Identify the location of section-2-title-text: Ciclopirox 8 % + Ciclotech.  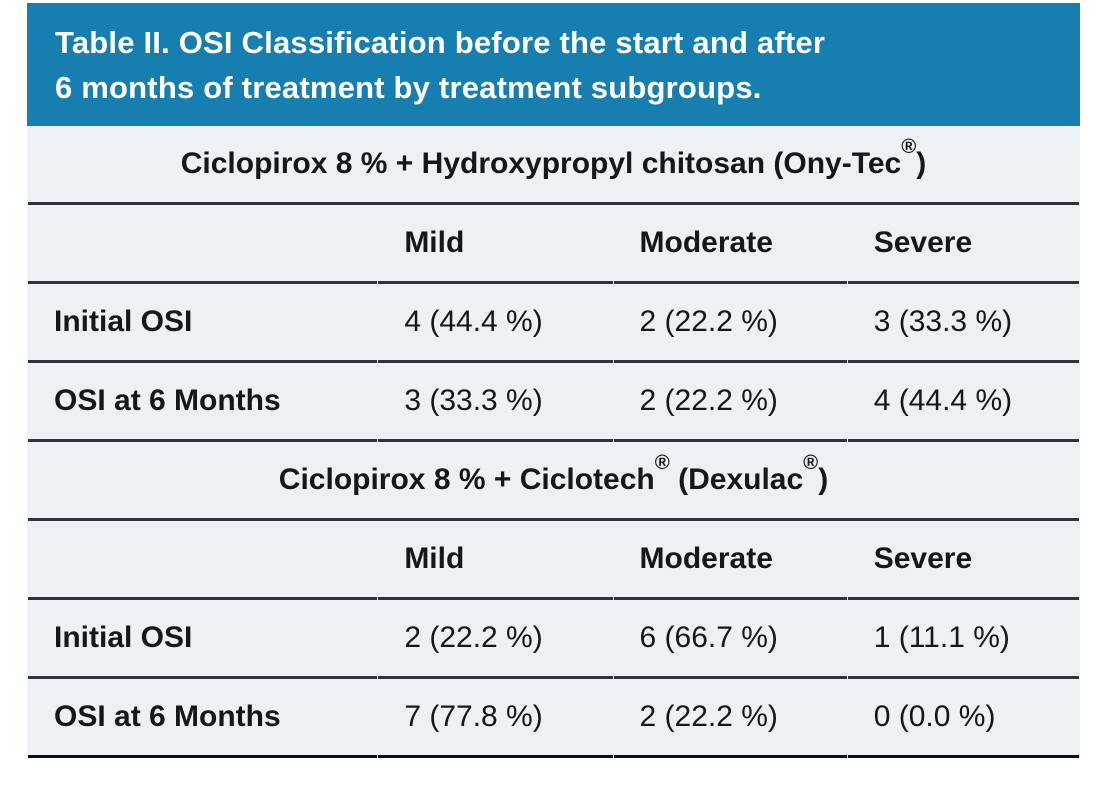
(466, 479).